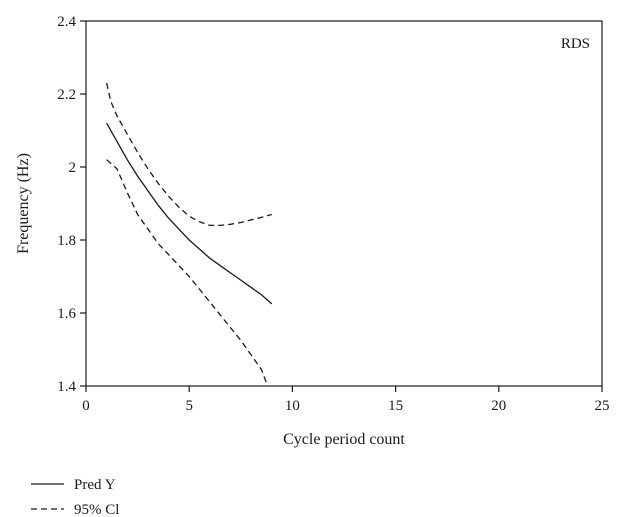 Image resolution: width=629 pixels, height=517 pixels. What do you see at coordinates (292, 406) in the screenshot?
I see `x-tick-label: 10` at bounding box center [292, 406].